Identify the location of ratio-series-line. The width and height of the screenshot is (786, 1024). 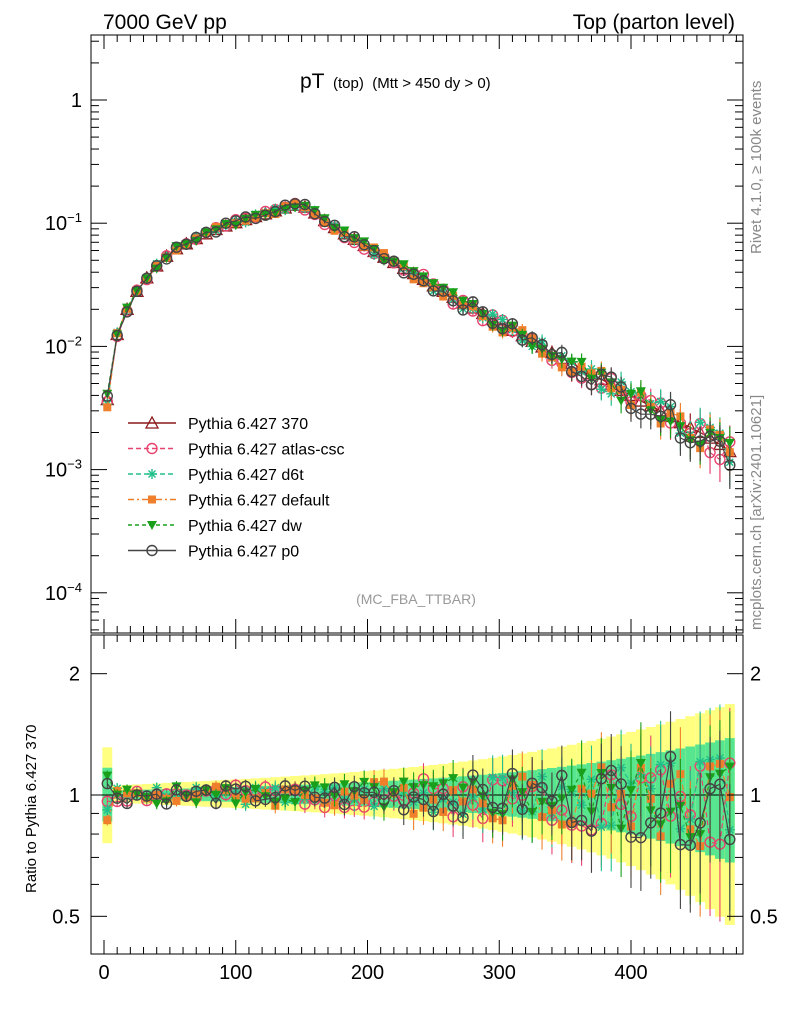
(418, 794).